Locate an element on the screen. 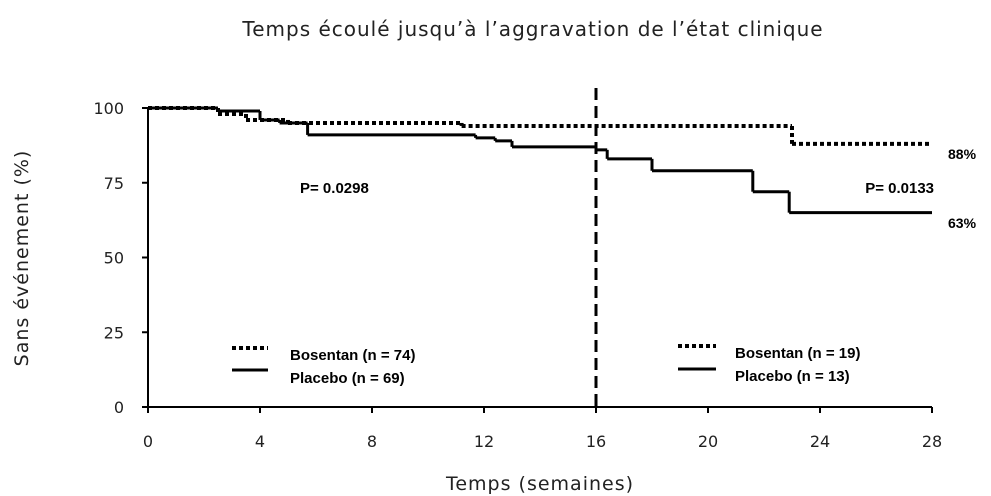 This screenshot has width=991, height=496. legend-label: Placebo (n = 69) is located at coordinates (347, 378).